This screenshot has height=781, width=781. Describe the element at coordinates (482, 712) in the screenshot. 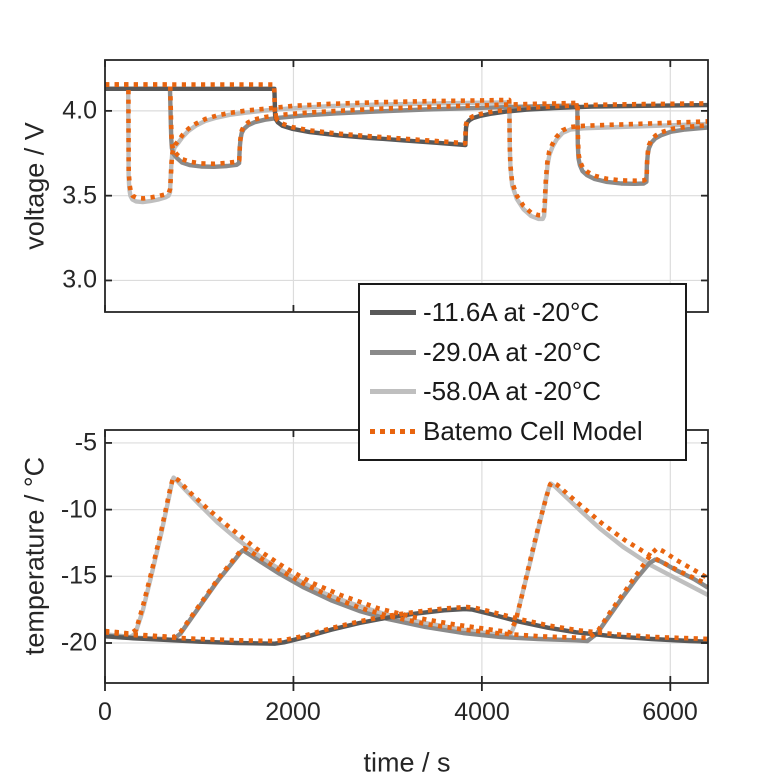

I see `x-tick-label: 4000` at that location.